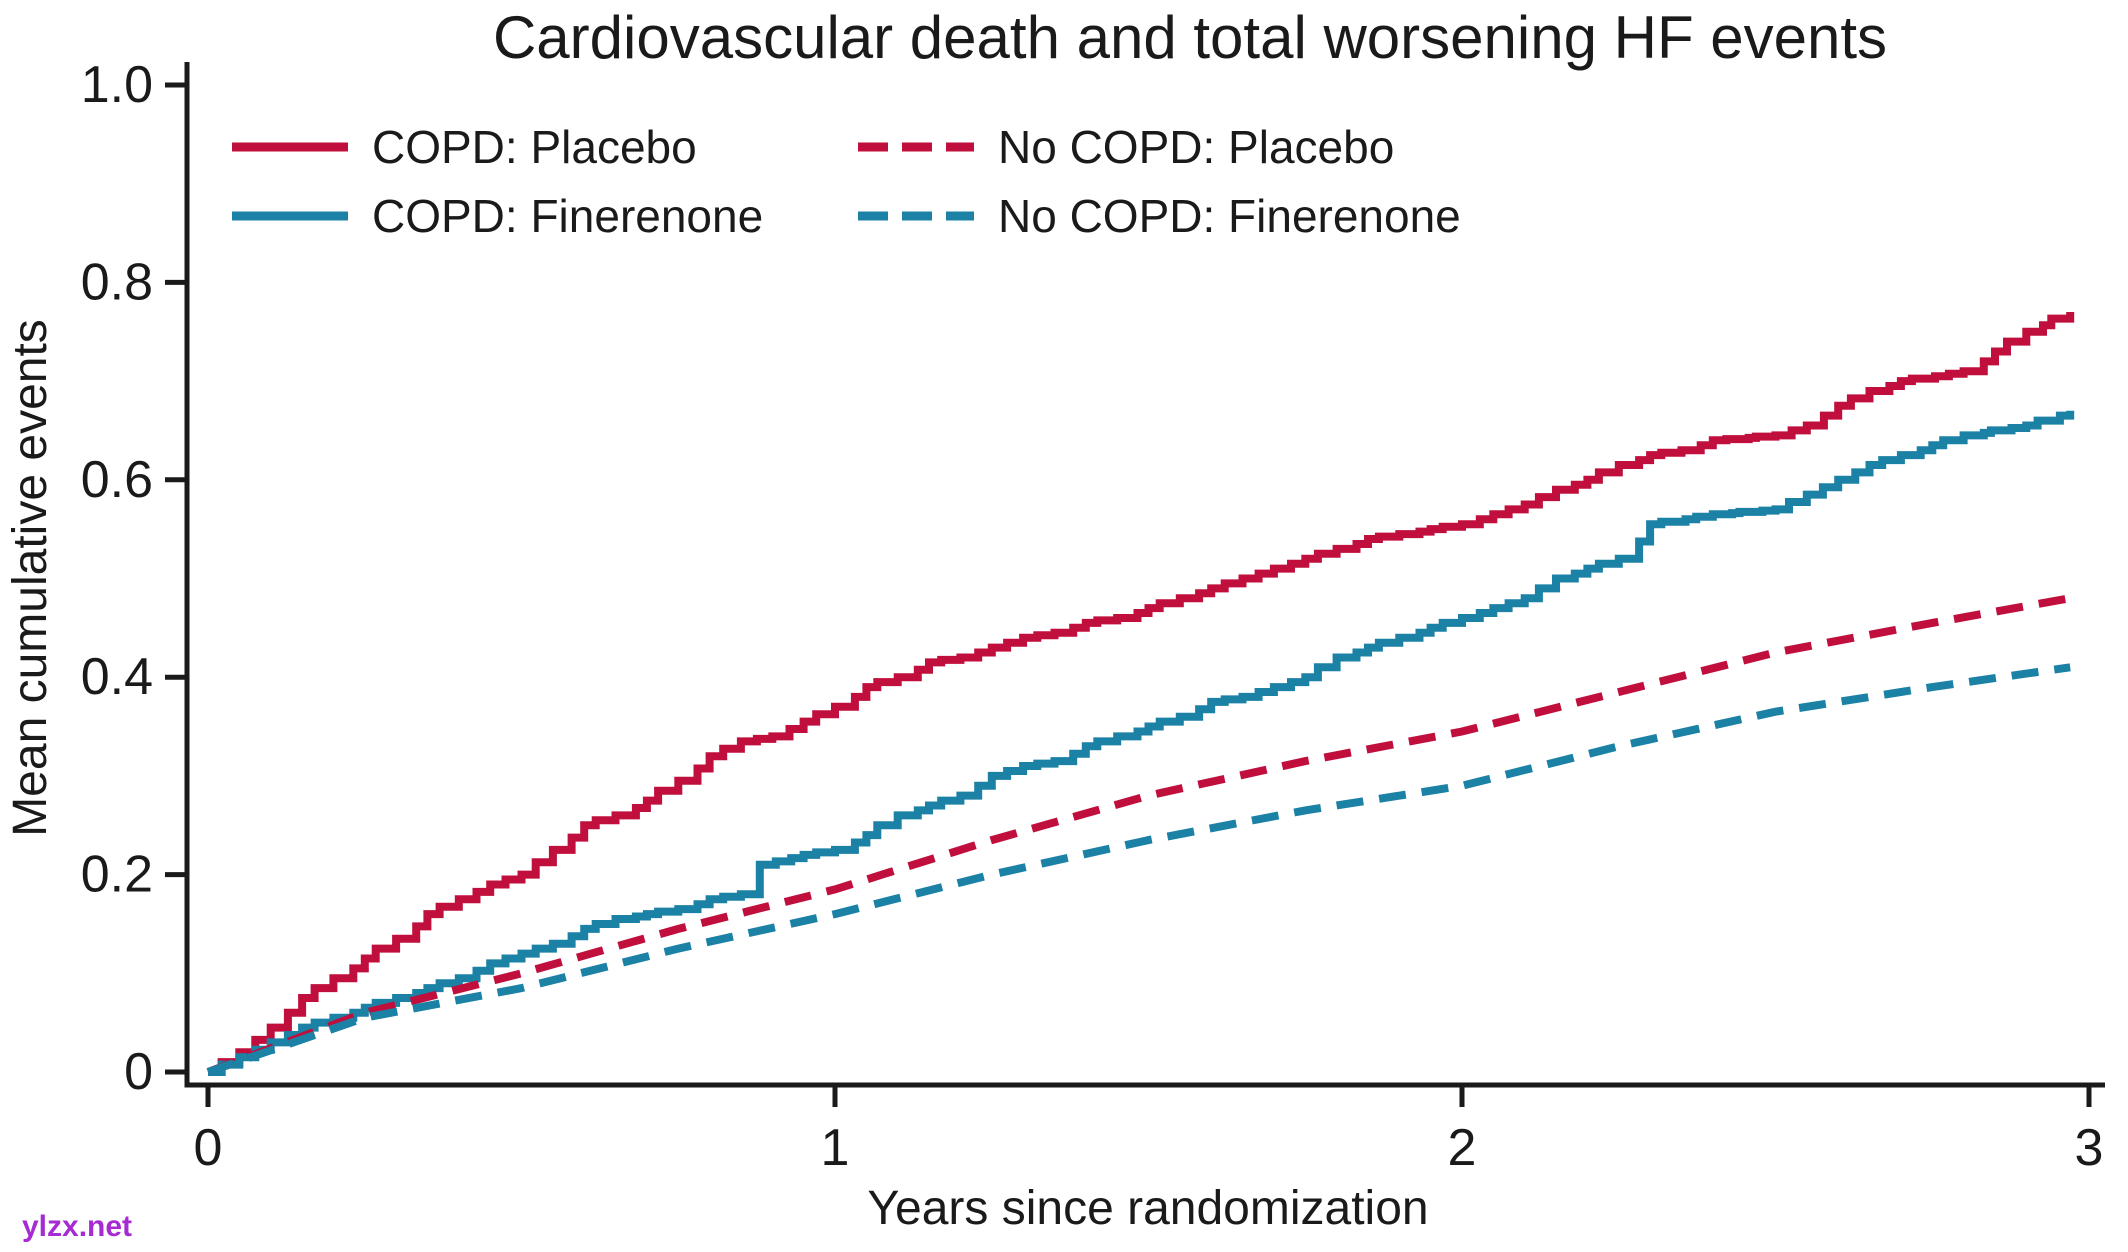 This screenshot has height=1252, width=2128. What do you see at coordinates (1147, 1208) in the screenshot?
I see `x-axis-label: Years since randomization` at bounding box center [1147, 1208].